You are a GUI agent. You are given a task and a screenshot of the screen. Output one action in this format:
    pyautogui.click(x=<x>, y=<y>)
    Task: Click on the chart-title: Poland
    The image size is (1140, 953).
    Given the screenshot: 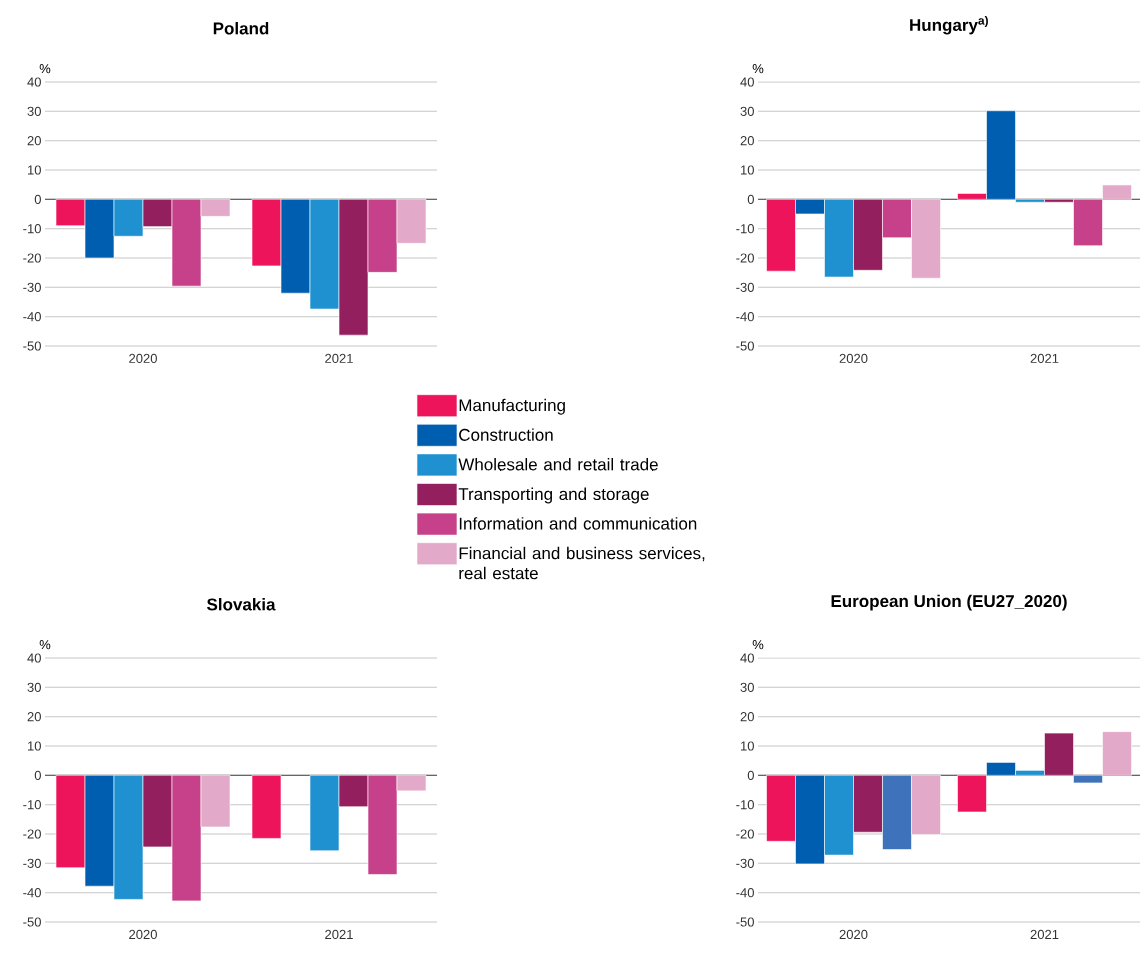 What is the action you would take?
    pyautogui.click(x=241, y=28)
    